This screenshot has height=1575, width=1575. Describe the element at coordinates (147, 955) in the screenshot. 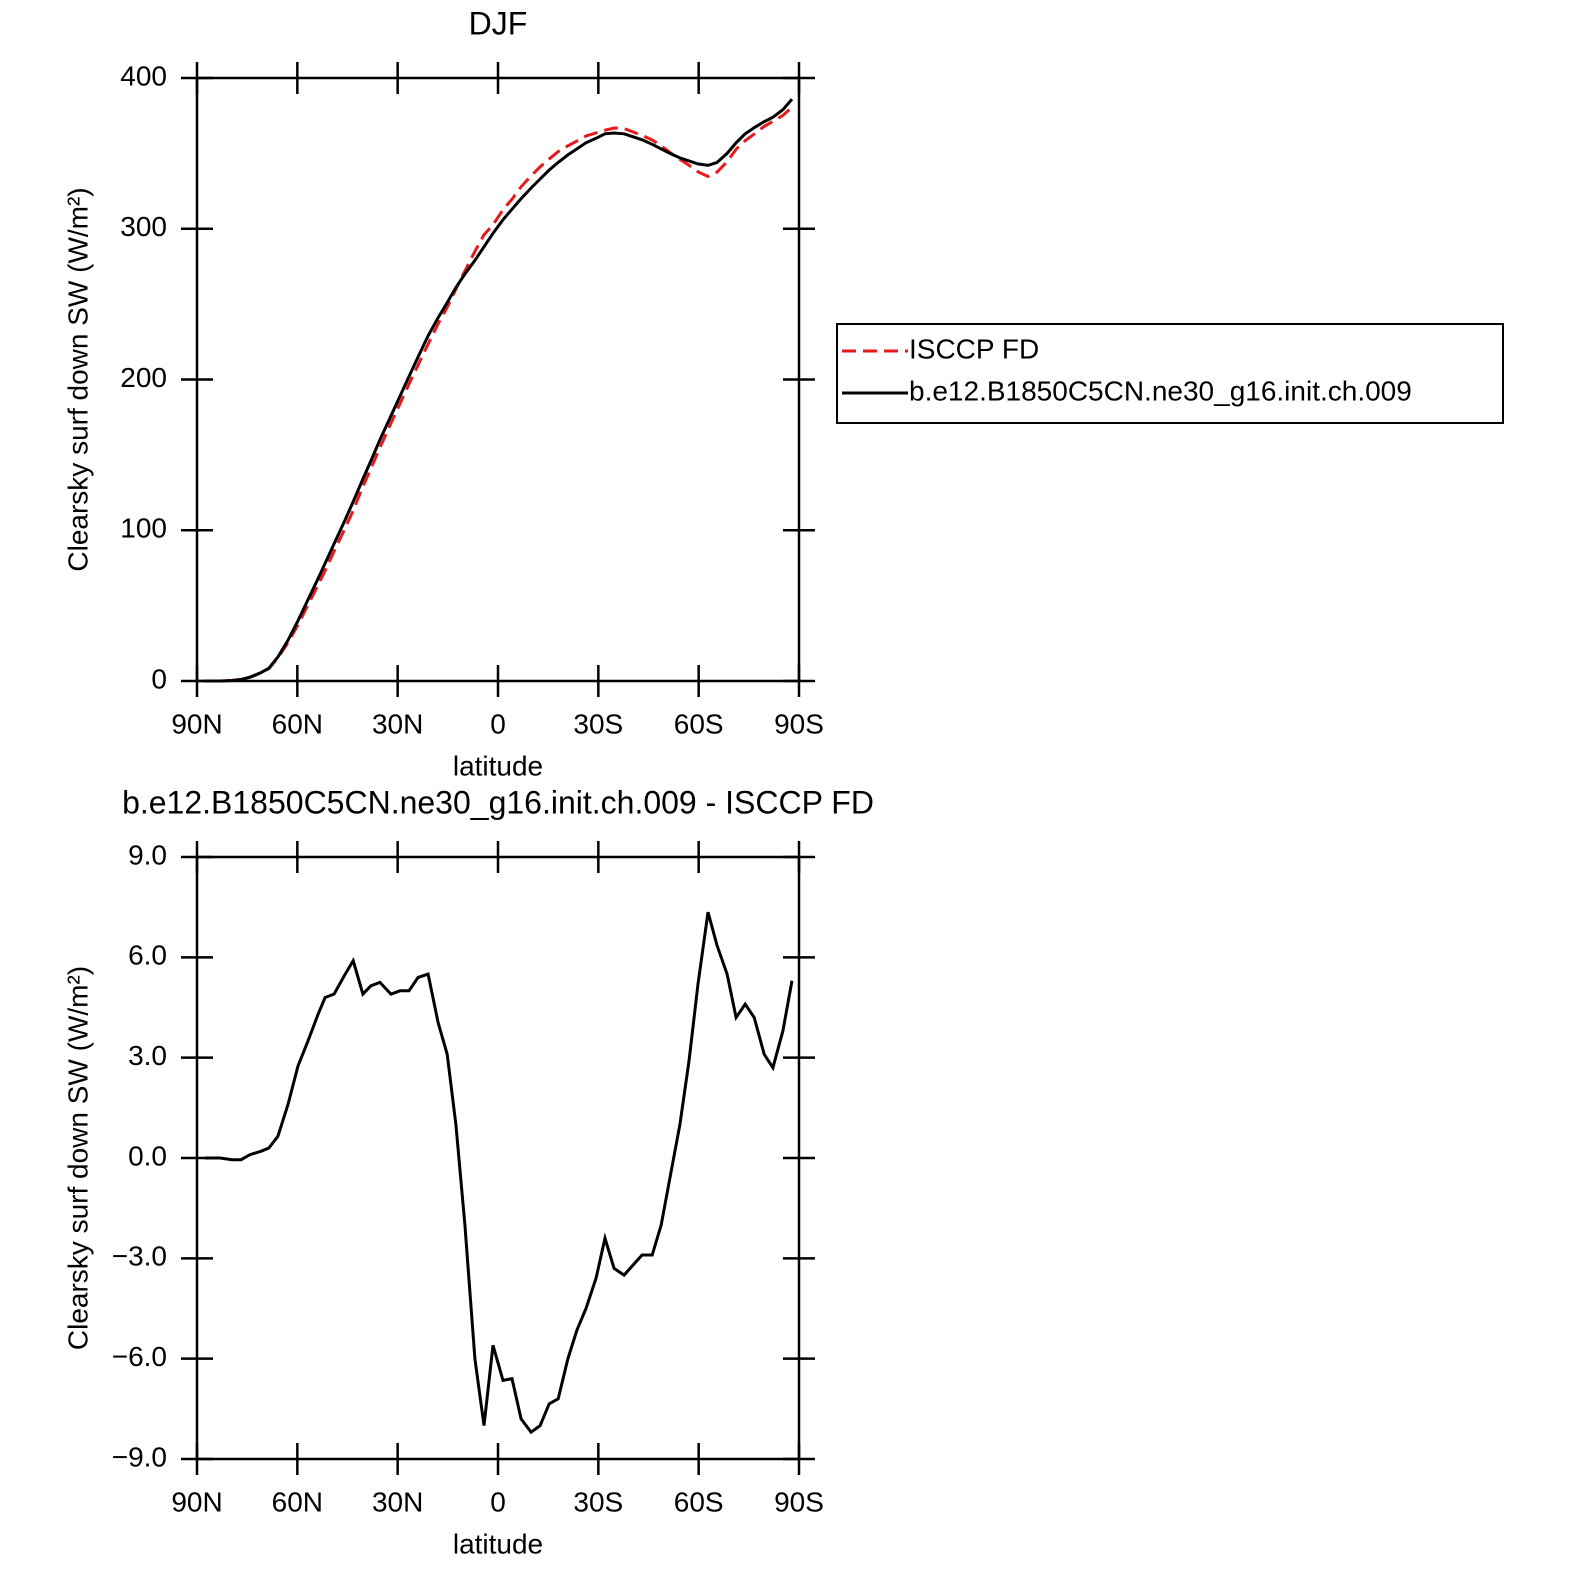

I see `y-tick-label: 6.0` at that location.